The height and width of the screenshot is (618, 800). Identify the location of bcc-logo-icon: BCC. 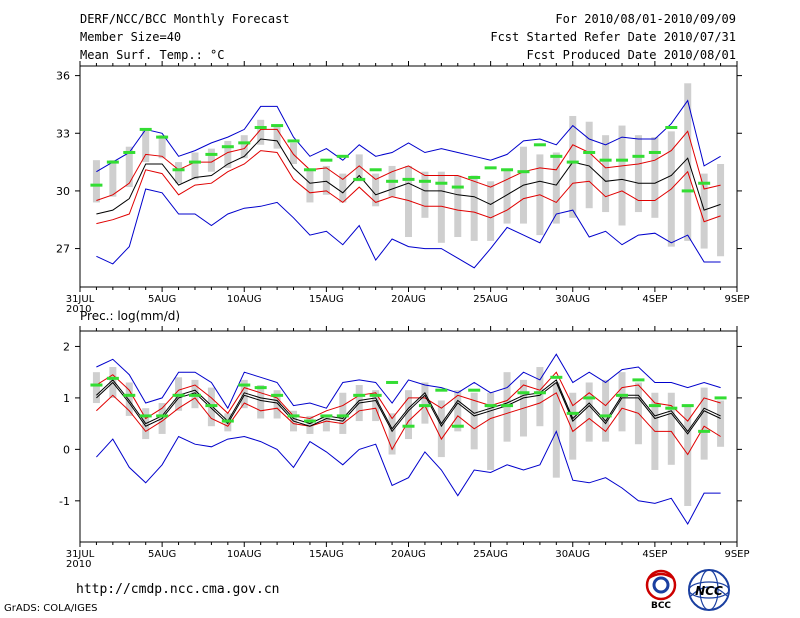
(661, 589).